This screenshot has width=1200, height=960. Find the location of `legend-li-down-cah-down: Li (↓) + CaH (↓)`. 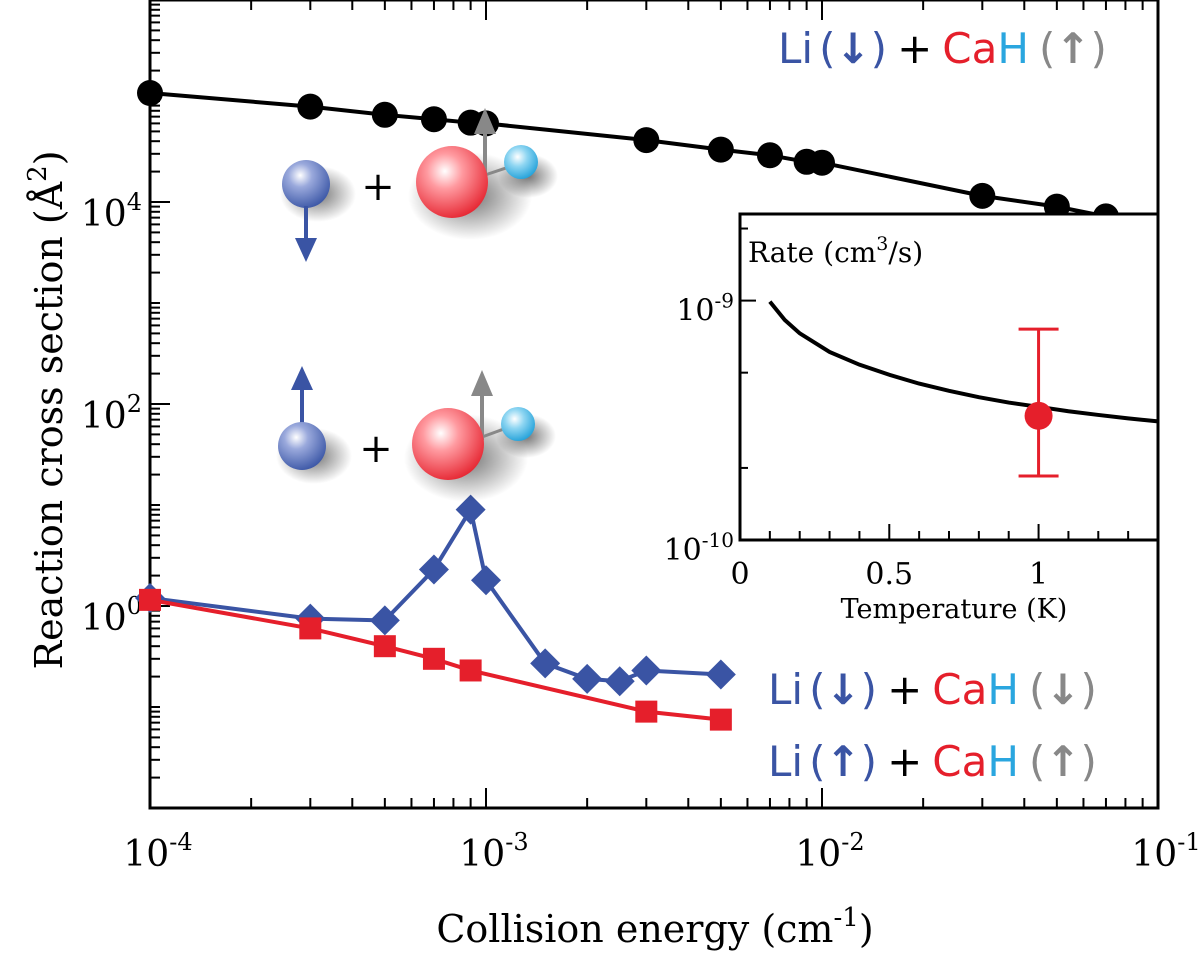

legend-li-down-cah-down: Li (↓) + CaH (↓) is located at coordinates (932, 689).